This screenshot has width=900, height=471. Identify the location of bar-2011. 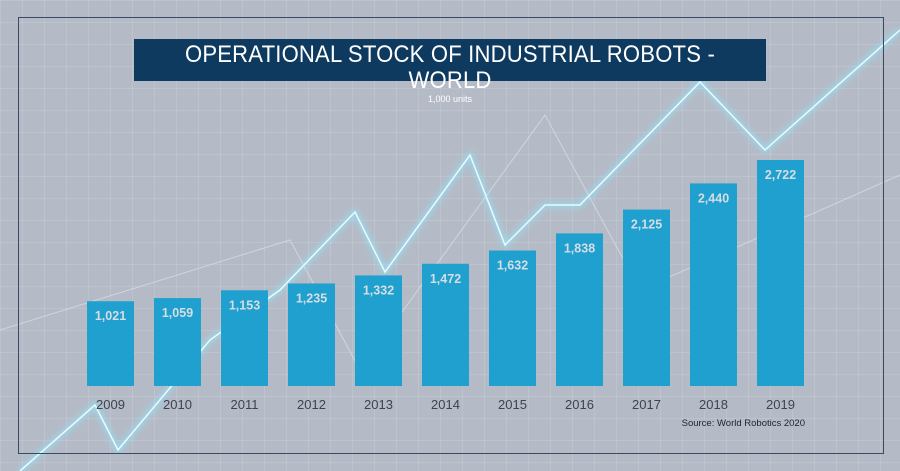
(244, 338).